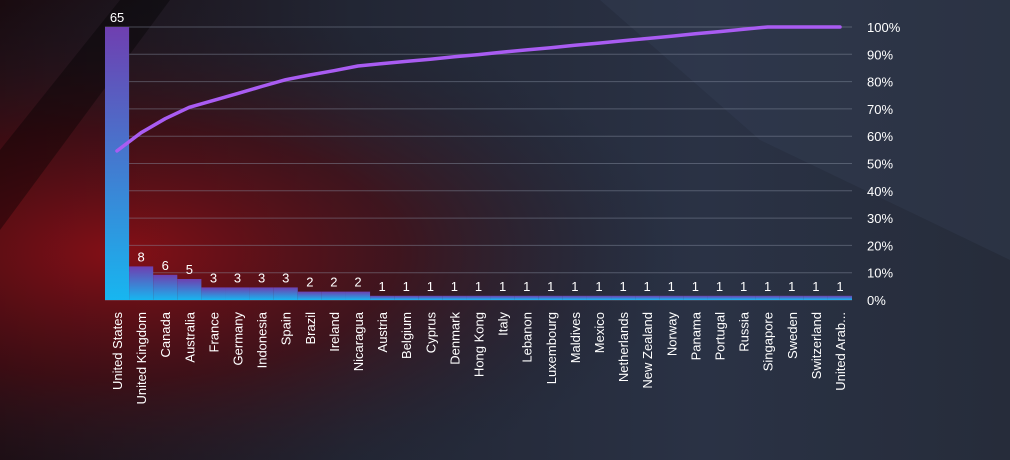 This screenshot has width=1010, height=460. What do you see at coordinates (310, 328) in the screenshot?
I see `category-label: Brazil` at bounding box center [310, 328].